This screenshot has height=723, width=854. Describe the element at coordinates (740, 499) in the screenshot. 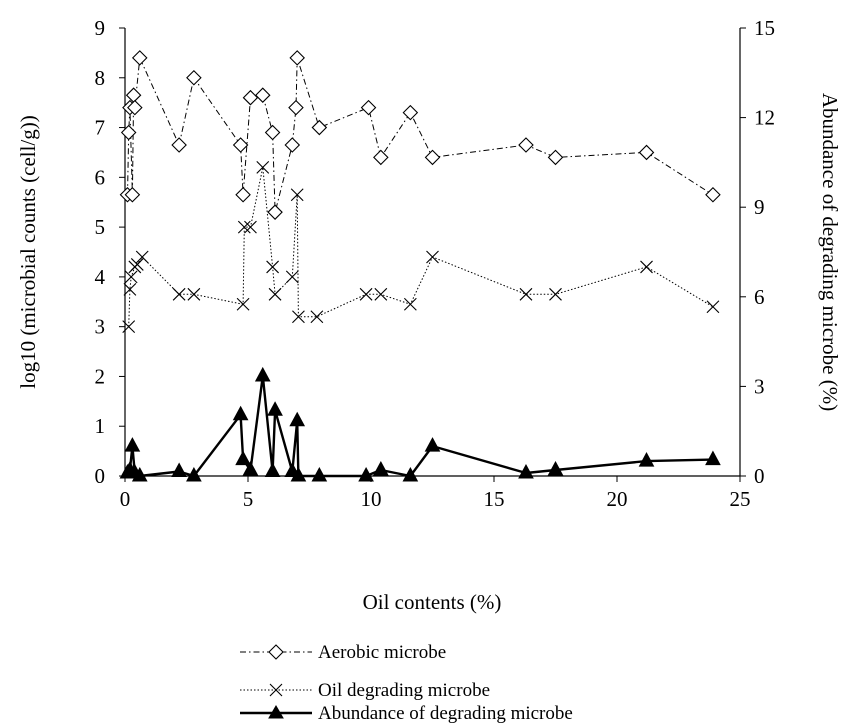

I see `x-tick-label: 25` at that location.